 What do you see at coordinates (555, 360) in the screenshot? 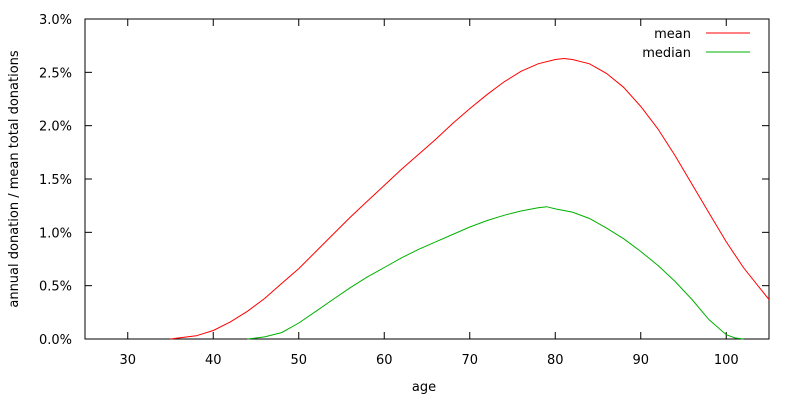
I see `x-tick-label: 80` at bounding box center [555, 360].